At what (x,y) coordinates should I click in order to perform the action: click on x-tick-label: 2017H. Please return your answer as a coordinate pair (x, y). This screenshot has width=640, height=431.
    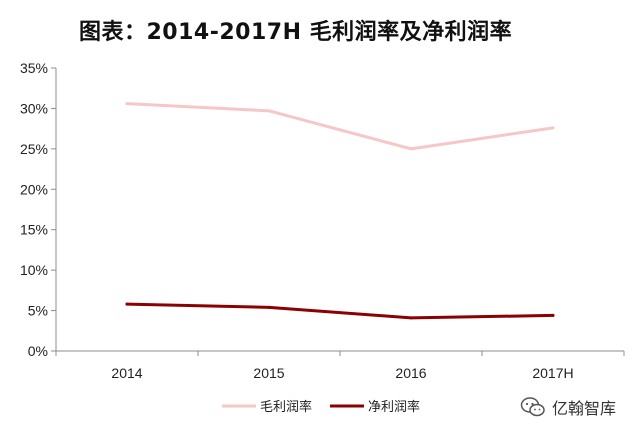
    Looking at the image, I should click on (552, 373).